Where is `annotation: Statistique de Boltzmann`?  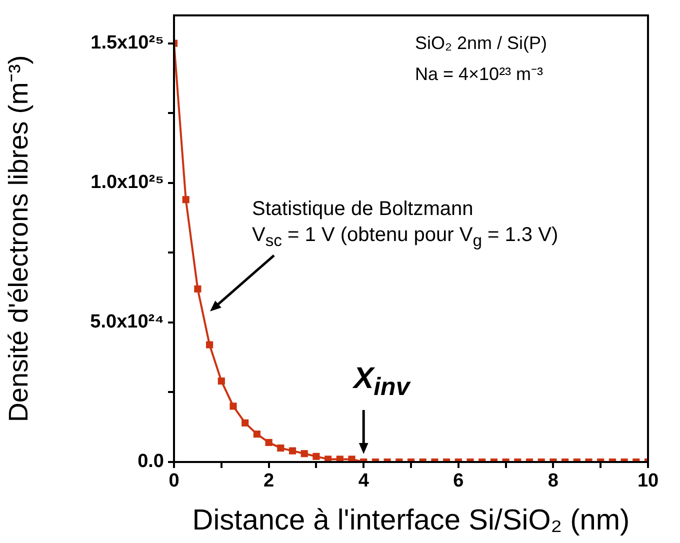 annotation: Statistique de Boltzmann is located at coordinates (363, 210).